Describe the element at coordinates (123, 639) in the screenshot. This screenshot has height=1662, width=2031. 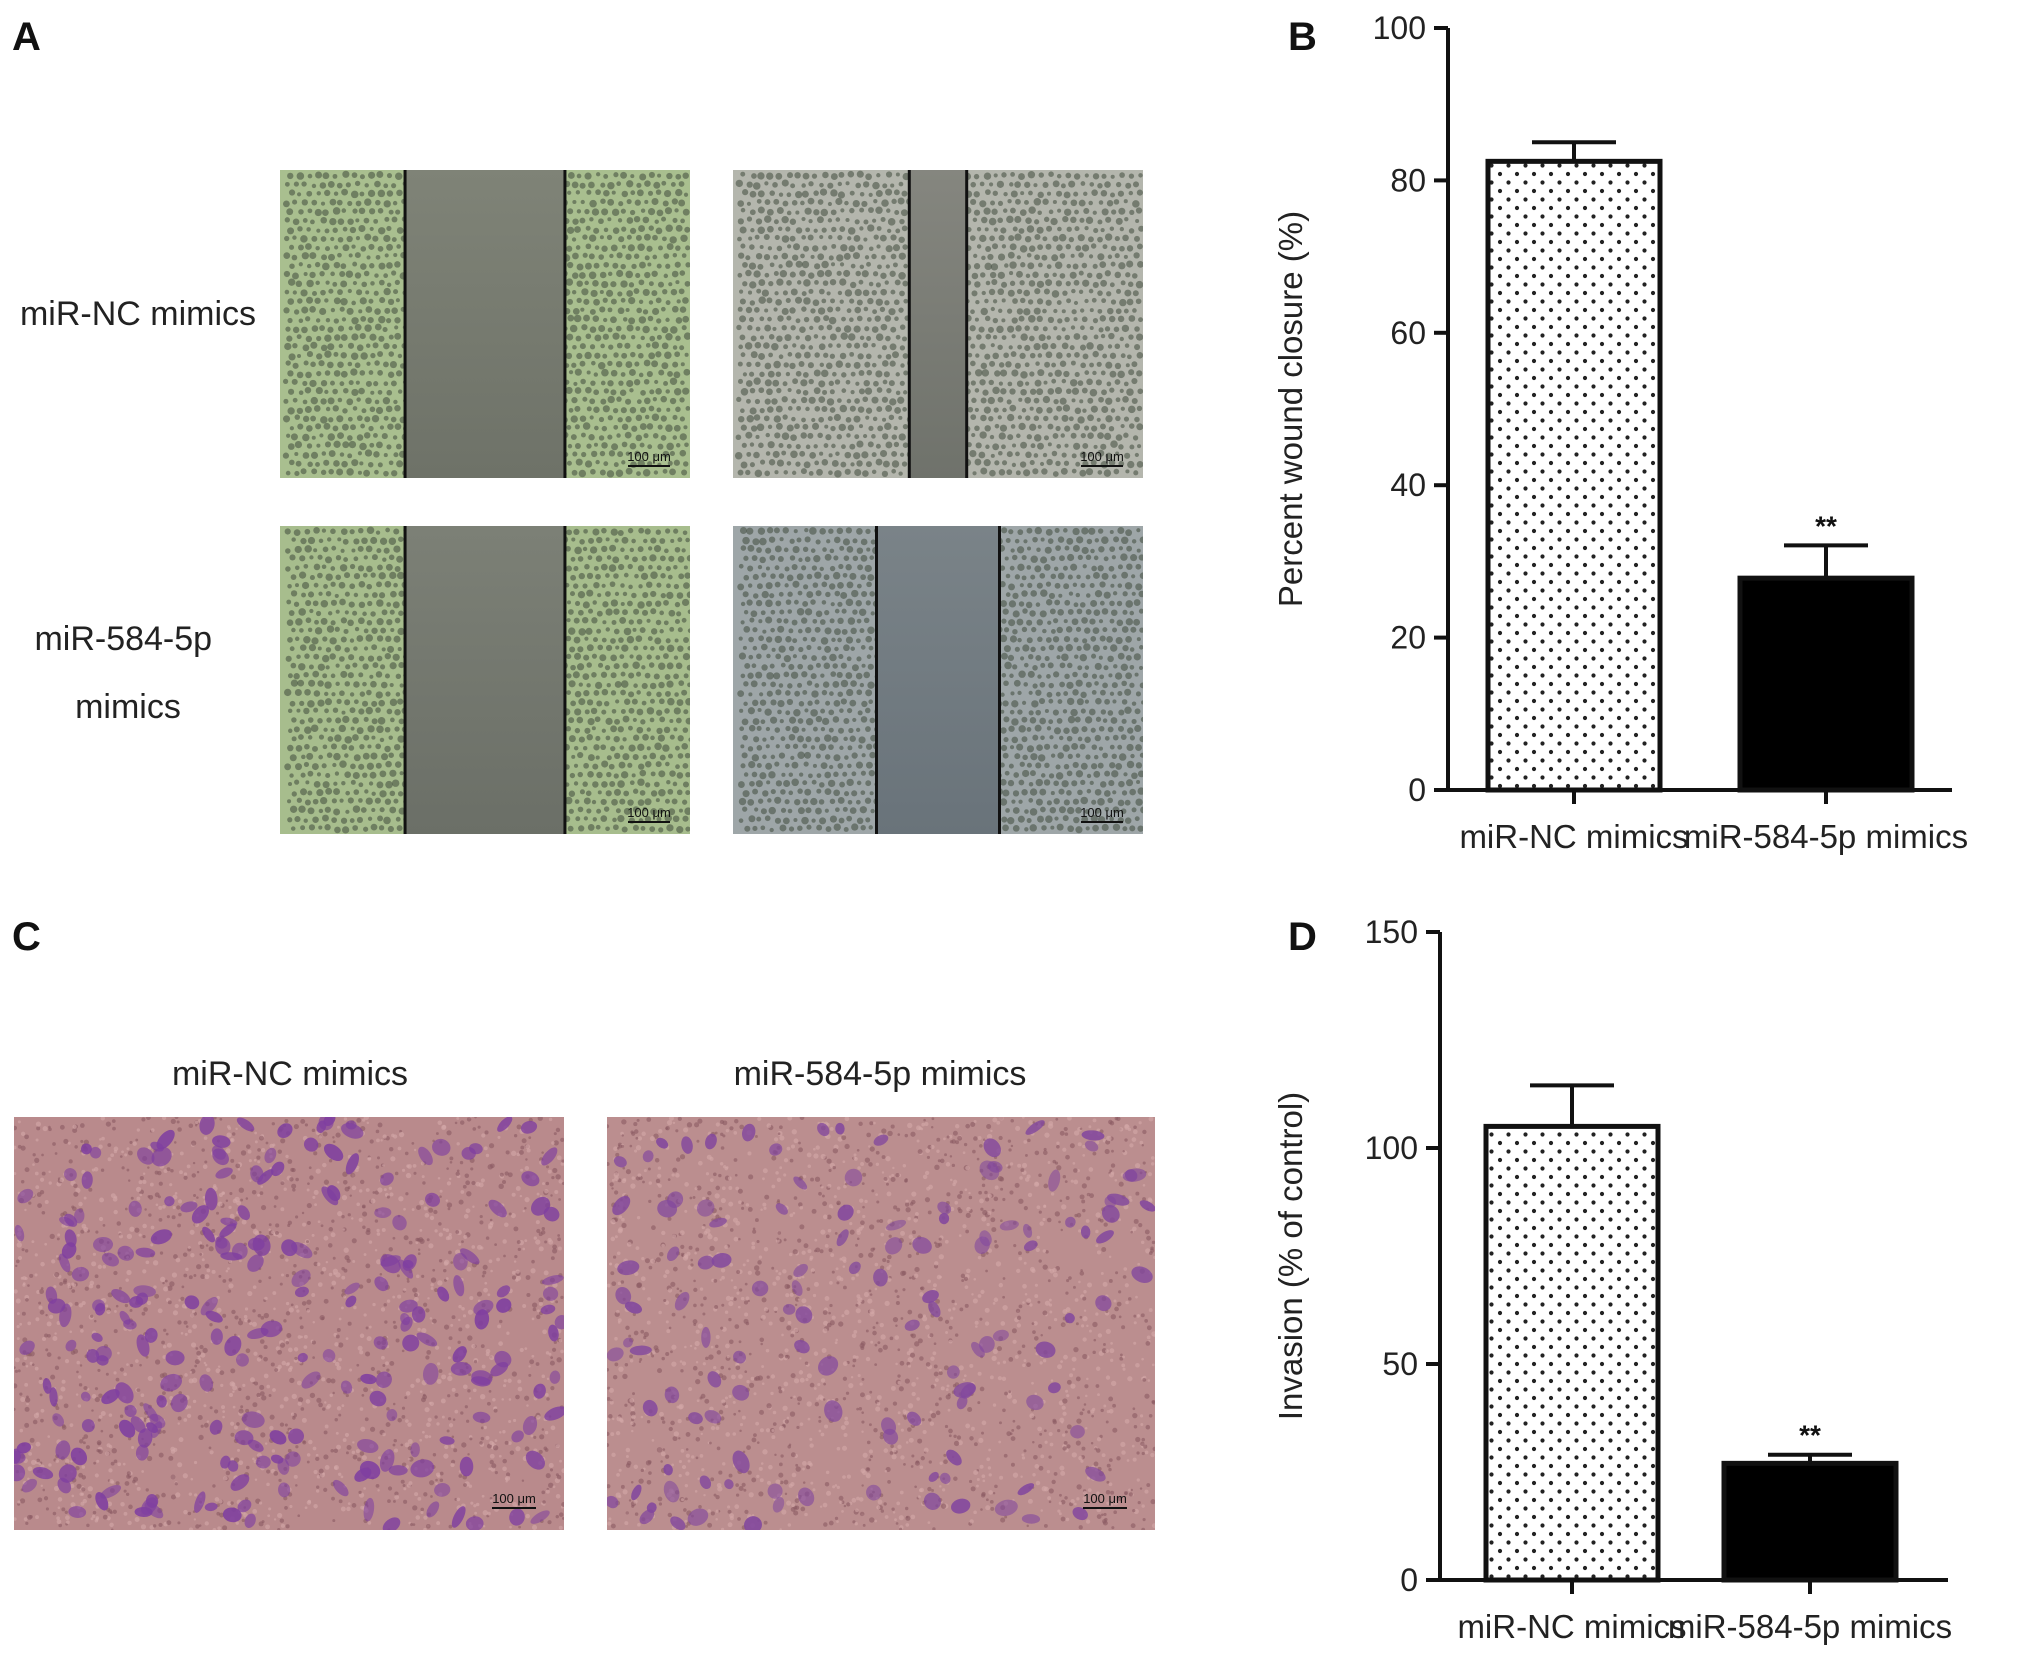
I see `row-label-2-line-1: miR-584-5p` at that location.